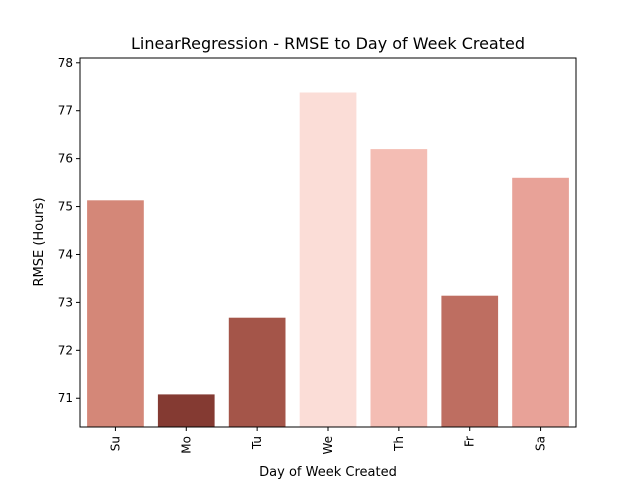 The image size is (640, 480). I want to click on x-tick-label: Mo, so click(186, 445).